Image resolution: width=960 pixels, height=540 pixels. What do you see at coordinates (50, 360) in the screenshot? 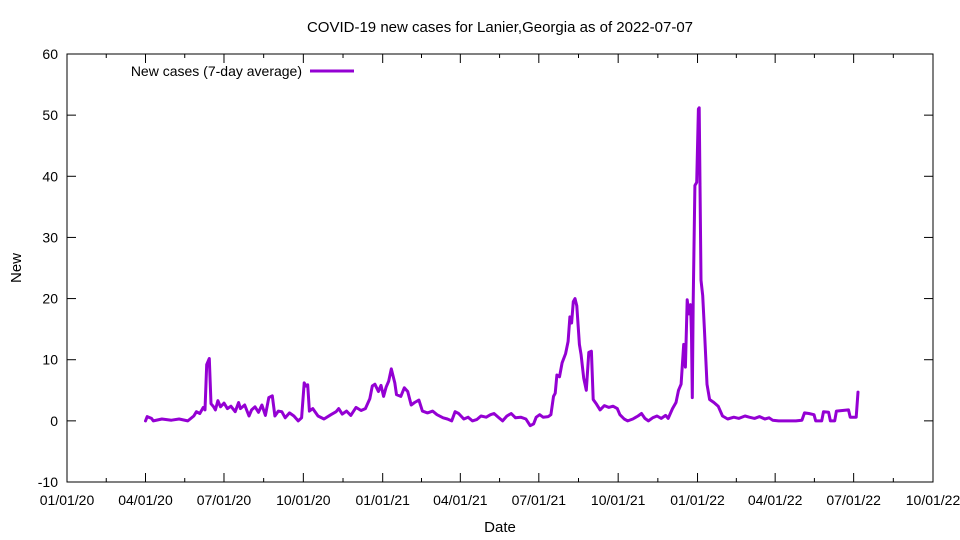
I see `y-tick-label: 10` at bounding box center [50, 360].